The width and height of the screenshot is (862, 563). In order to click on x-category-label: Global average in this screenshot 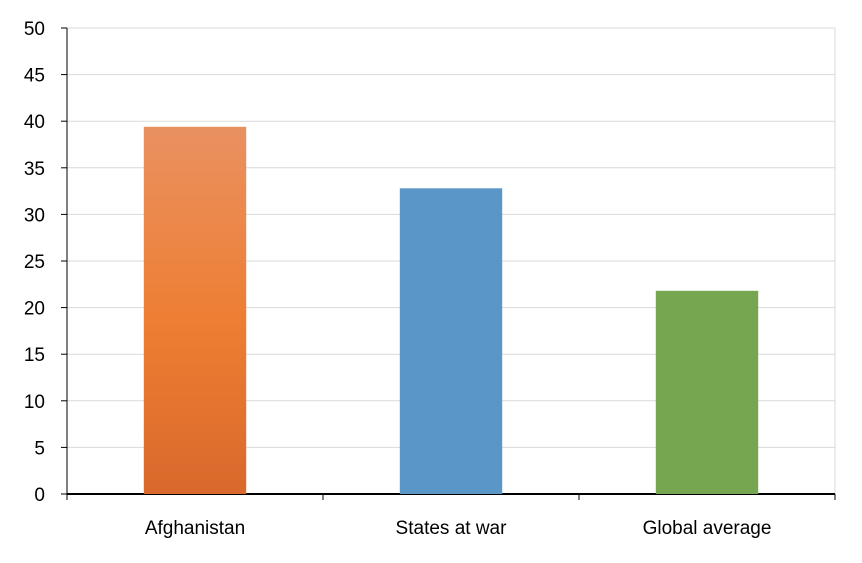, I will do `click(707, 528)`.